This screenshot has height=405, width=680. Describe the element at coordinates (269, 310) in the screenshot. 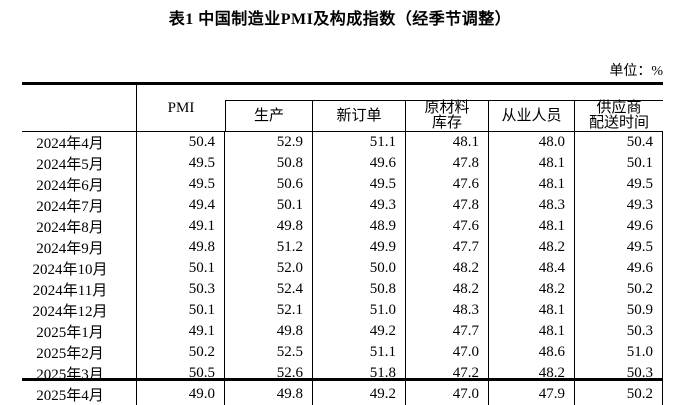

I see `value-cell: 52.1` at that location.